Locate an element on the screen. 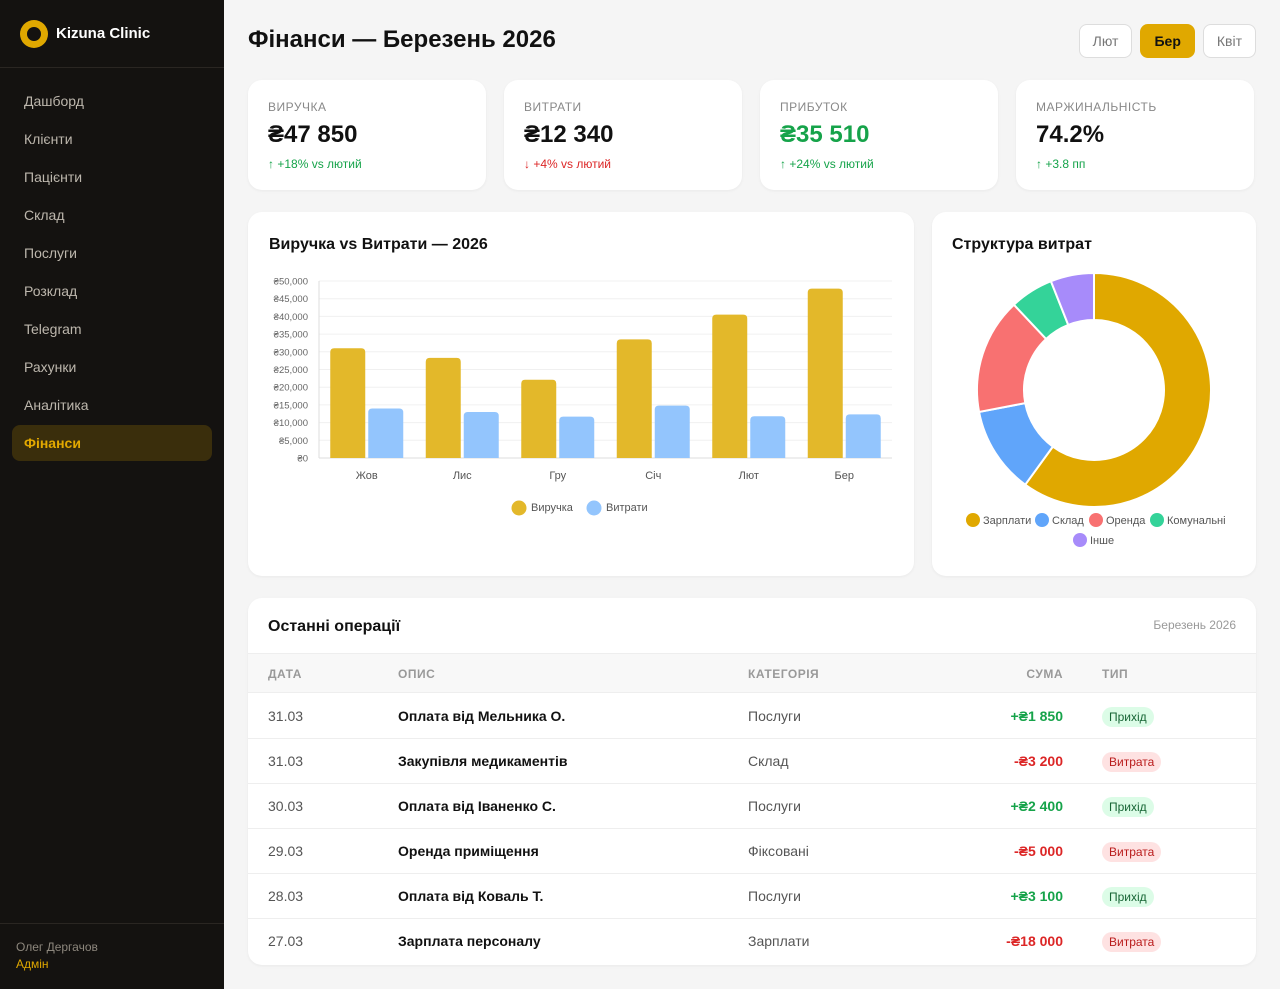 The height and width of the screenshot is (989, 1280). cell-date: 30.03 is located at coordinates (286, 806).